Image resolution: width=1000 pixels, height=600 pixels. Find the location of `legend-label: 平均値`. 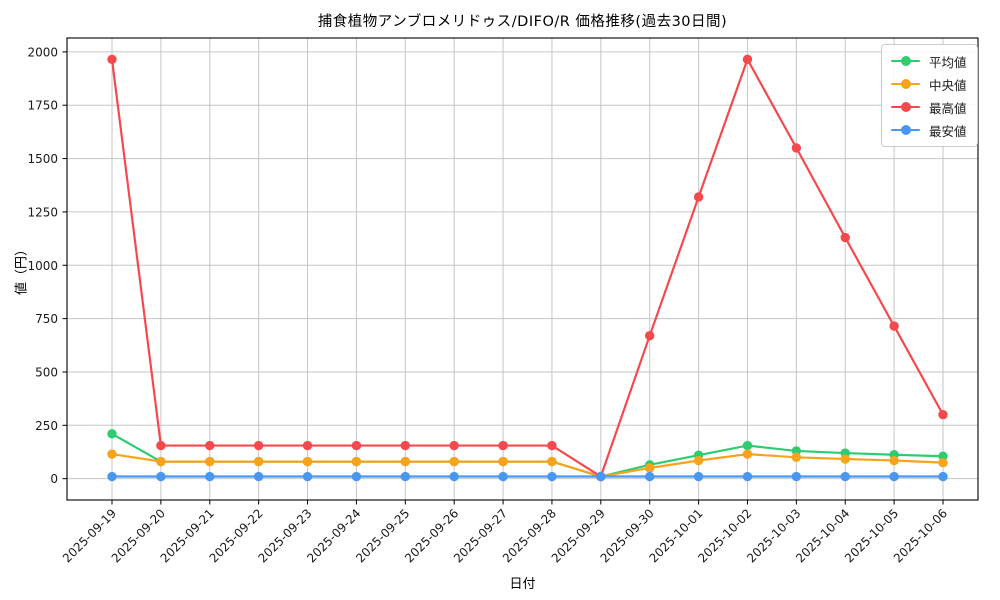

legend-label: 平均値 is located at coordinates (948, 62).